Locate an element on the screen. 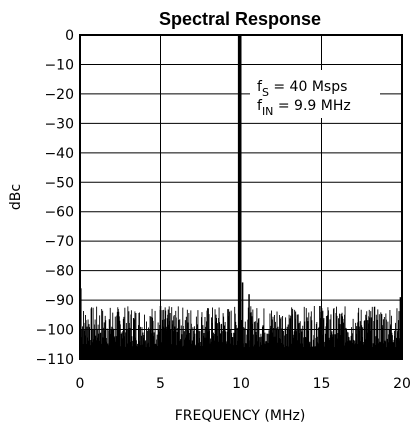 The image size is (414, 431). y-tick-label: −60 is located at coordinates (59, 213).